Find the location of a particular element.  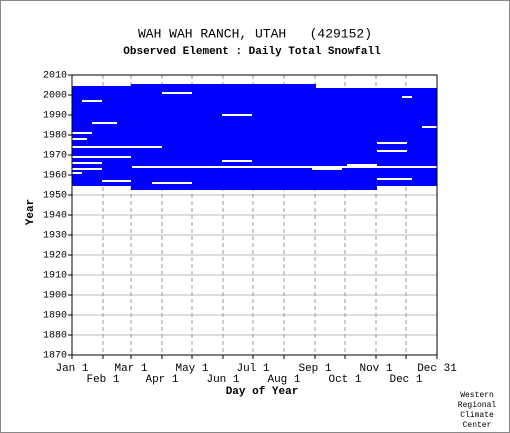

y-tick-label: 1990 is located at coordinates (55, 116).